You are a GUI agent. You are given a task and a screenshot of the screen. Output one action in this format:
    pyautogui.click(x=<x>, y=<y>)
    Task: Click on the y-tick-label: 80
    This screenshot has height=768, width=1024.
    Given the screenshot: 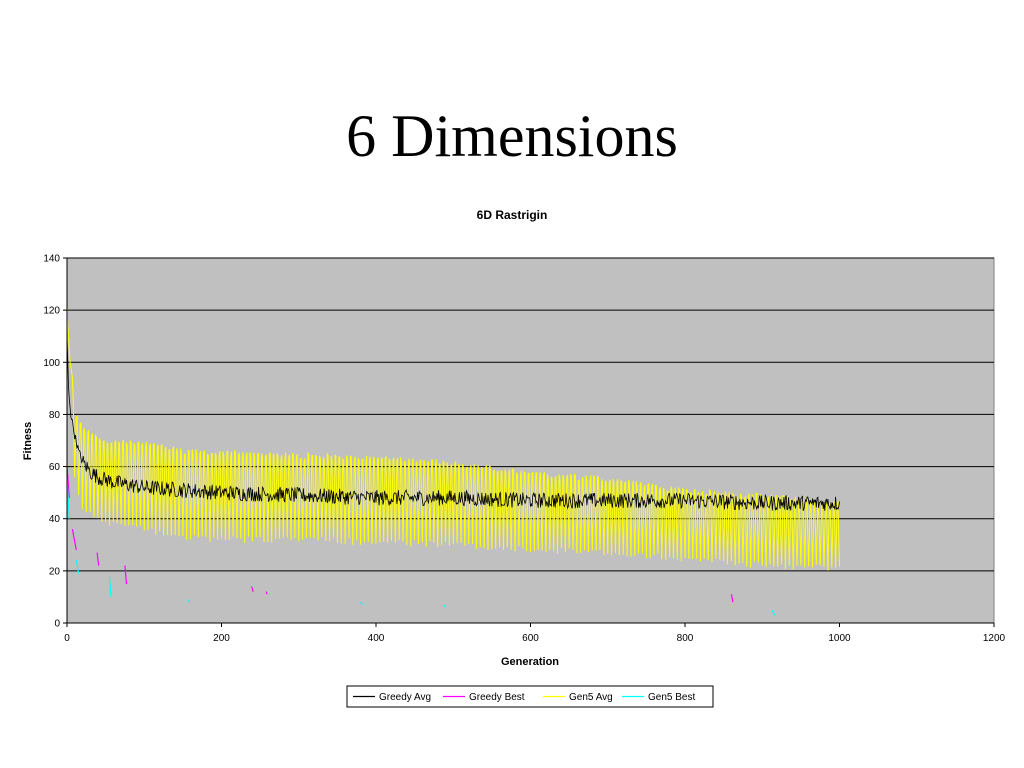 What is the action you would take?
    pyautogui.click(x=55, y=415)
    